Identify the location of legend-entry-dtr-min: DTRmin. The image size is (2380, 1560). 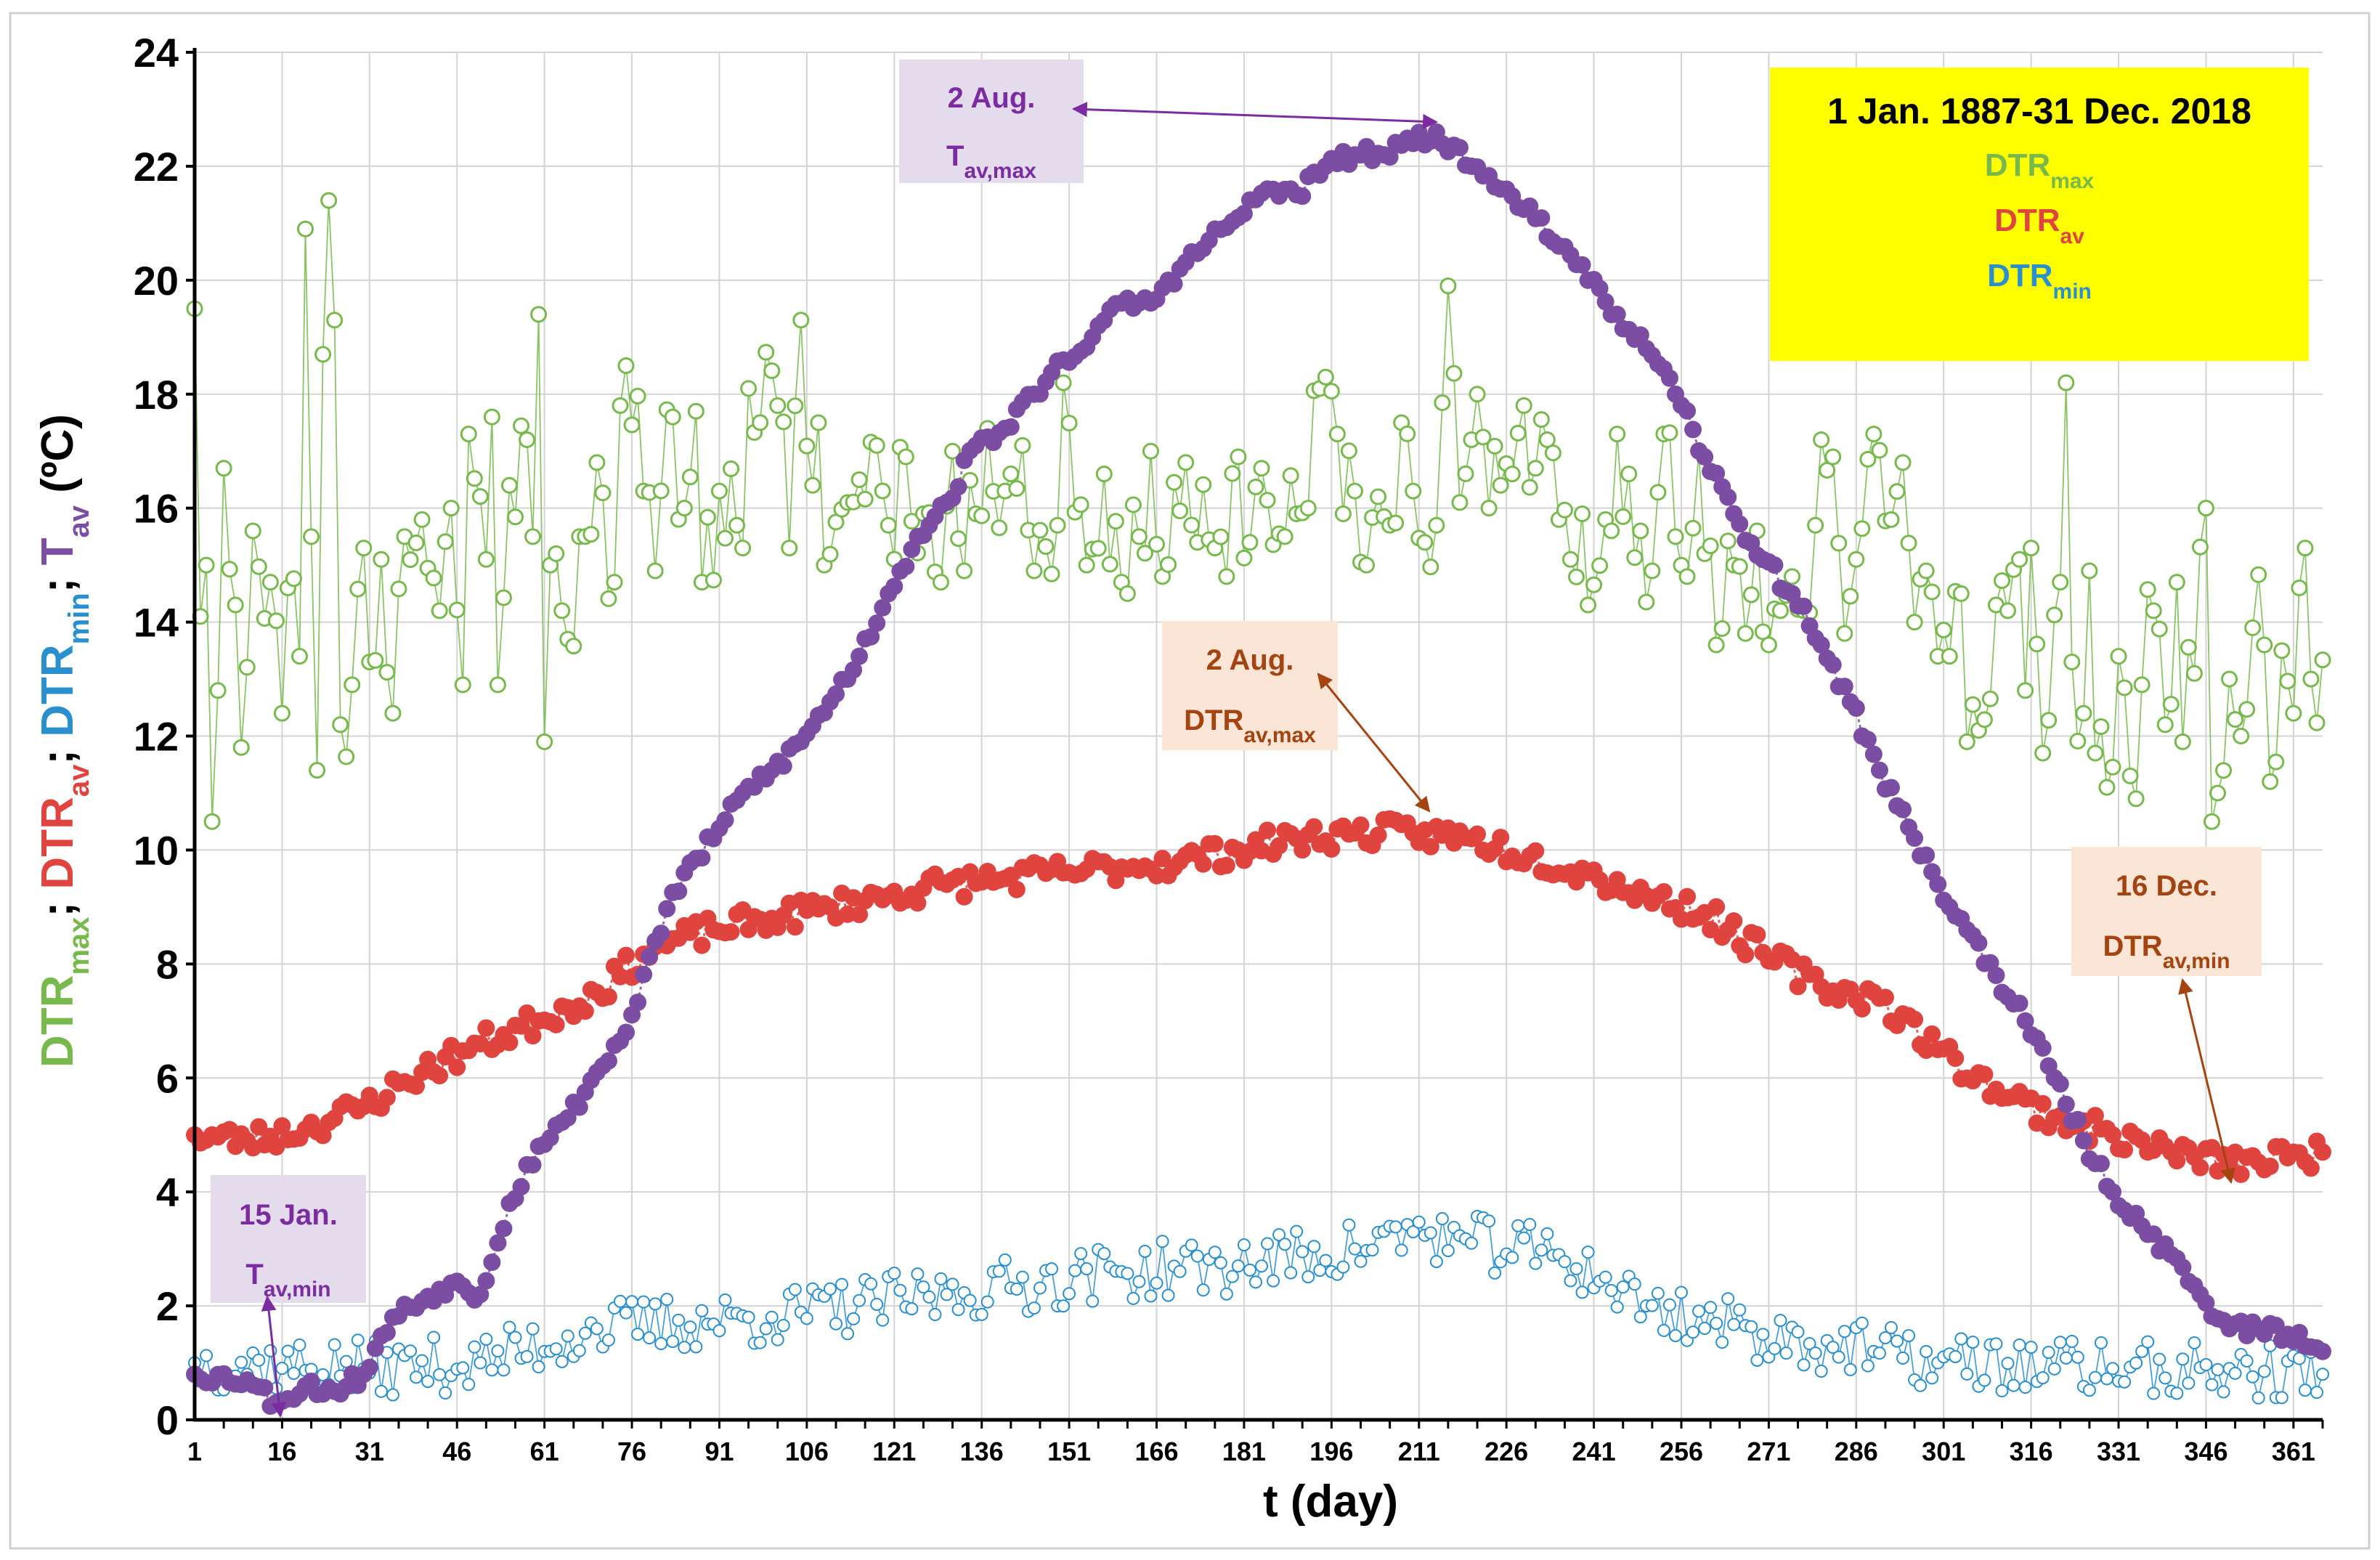
(2039, 281).